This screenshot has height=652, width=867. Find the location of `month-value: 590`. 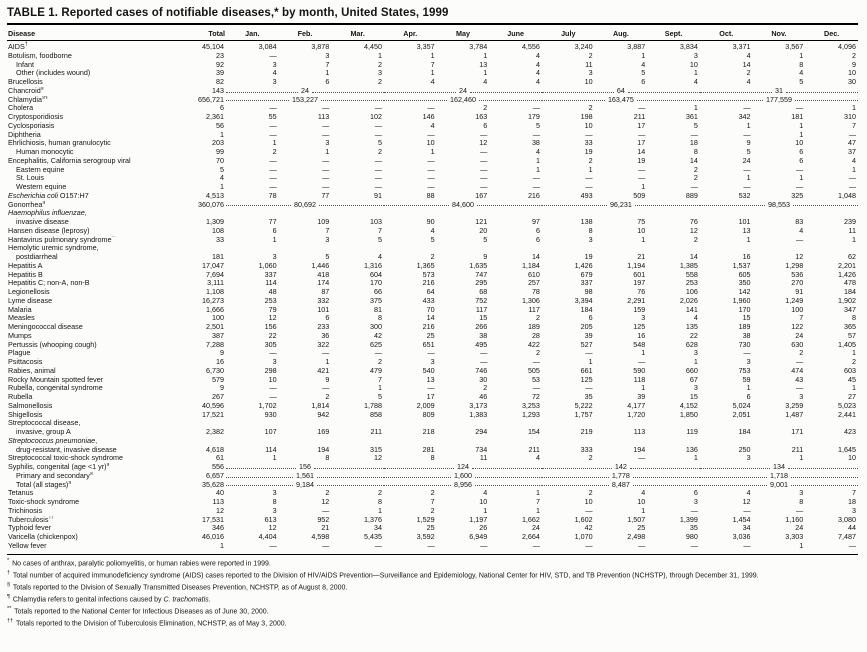

month-value: 590 is located at coordinates (639, 370).